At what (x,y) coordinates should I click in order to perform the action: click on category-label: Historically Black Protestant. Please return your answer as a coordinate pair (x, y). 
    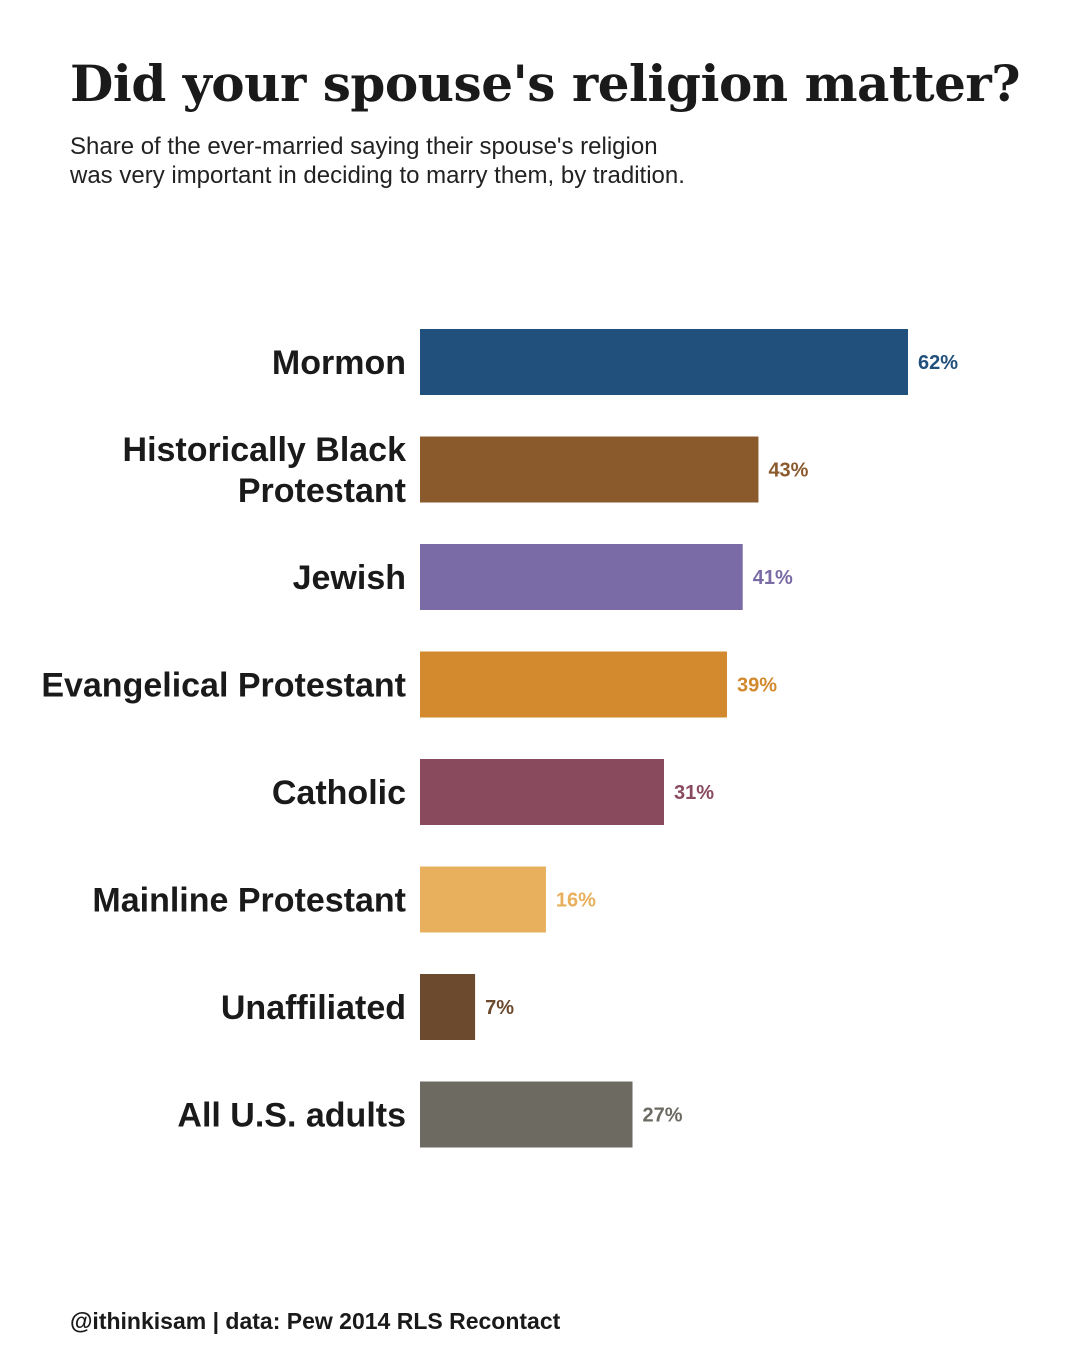
    Looking at the image, I should click on (265, 470).